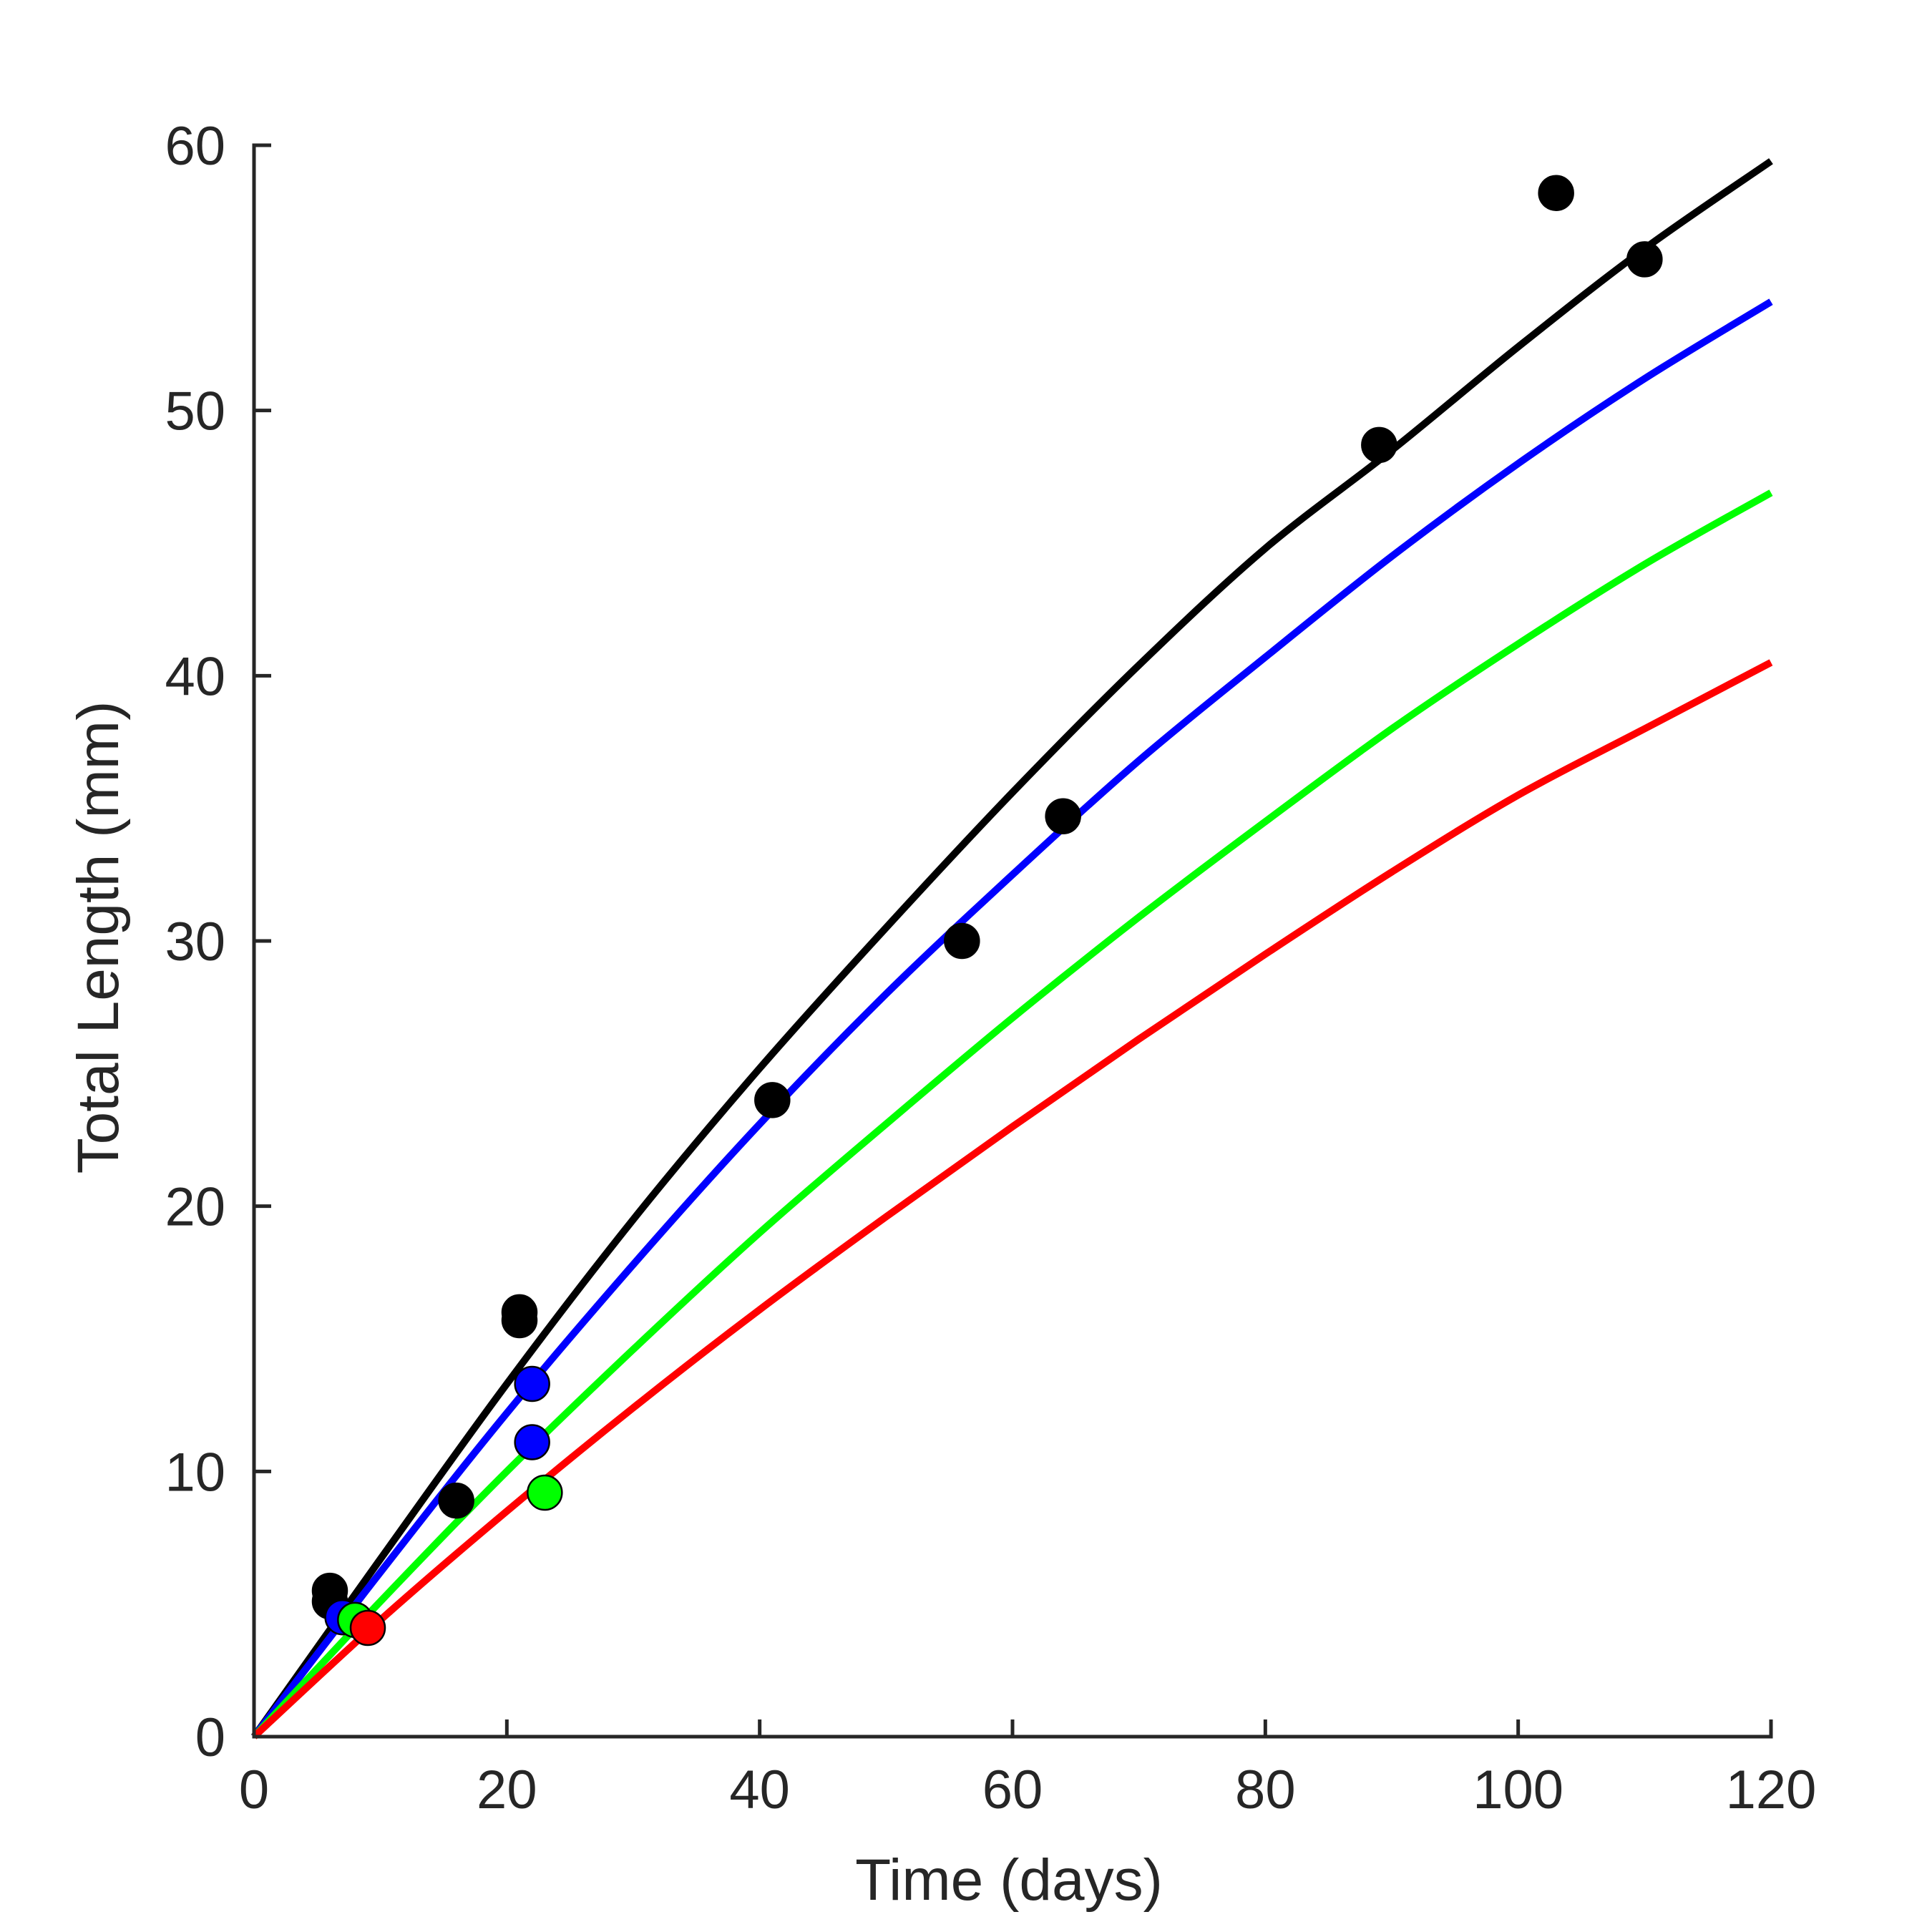 The width and height of the screenshot is (1932, 1932). Describe the element at coordinates (1518, 1790) in the screenshot. I see `x-tick-label-100: 100` at that location.